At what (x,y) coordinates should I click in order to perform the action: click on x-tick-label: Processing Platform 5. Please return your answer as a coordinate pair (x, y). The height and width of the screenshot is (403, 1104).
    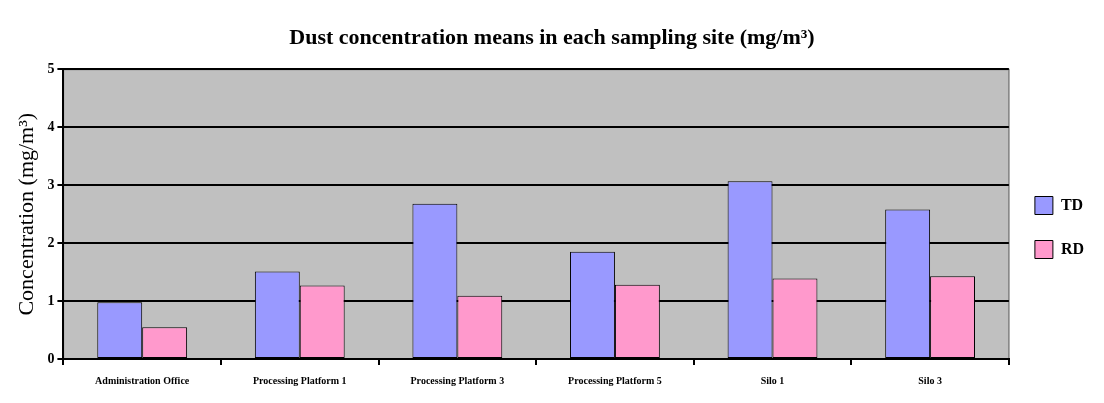
    Looking at the image, I should click on (615, 380).